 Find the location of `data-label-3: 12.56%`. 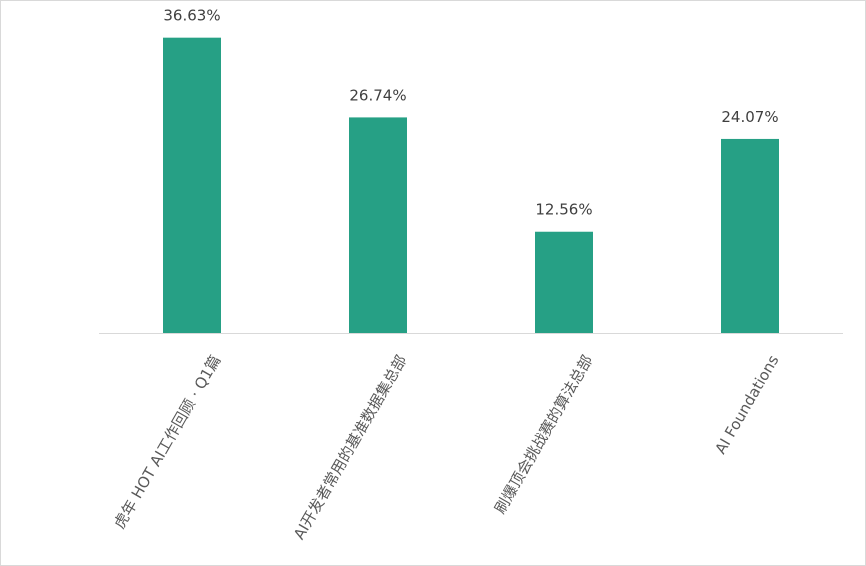

data-label-3: 12.56% is located at coordinates (563, 210).